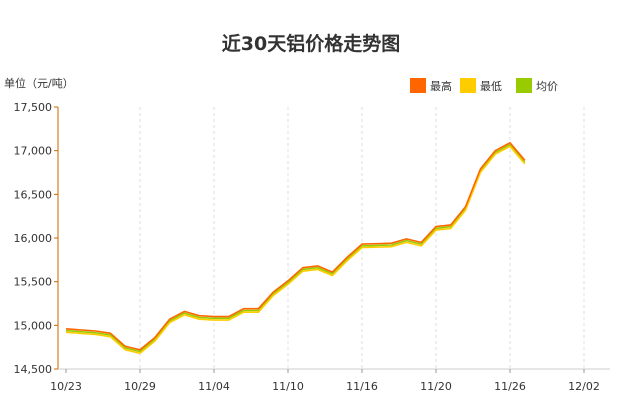 The height and width of the screenshot is (412, 623). I want to click on y-tick-label: 14,500, so click(33, 369).